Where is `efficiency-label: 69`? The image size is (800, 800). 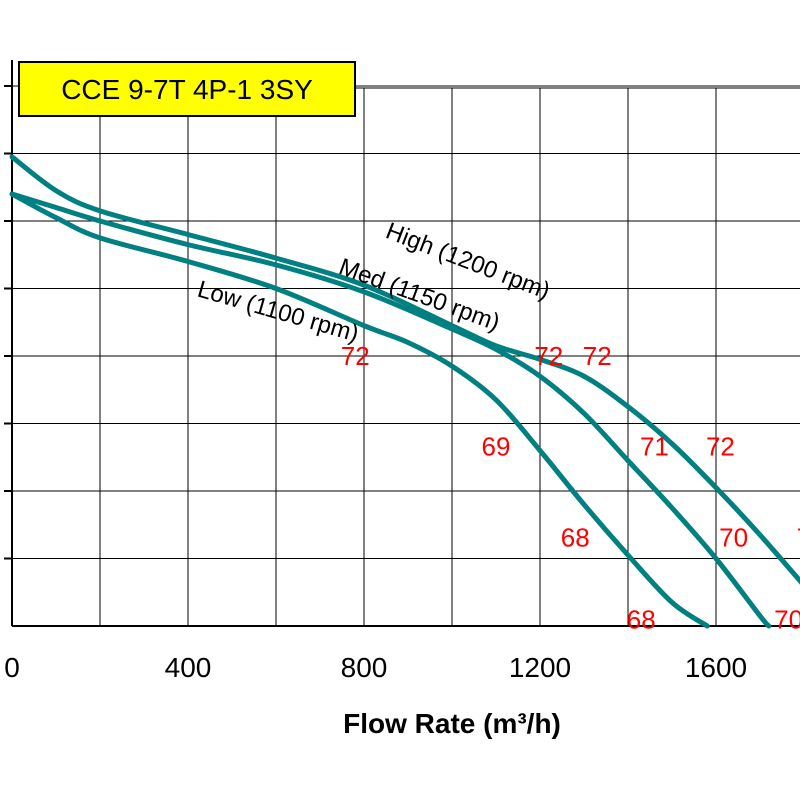
efficiency-label: 69 is located at coordinates (496, 446).